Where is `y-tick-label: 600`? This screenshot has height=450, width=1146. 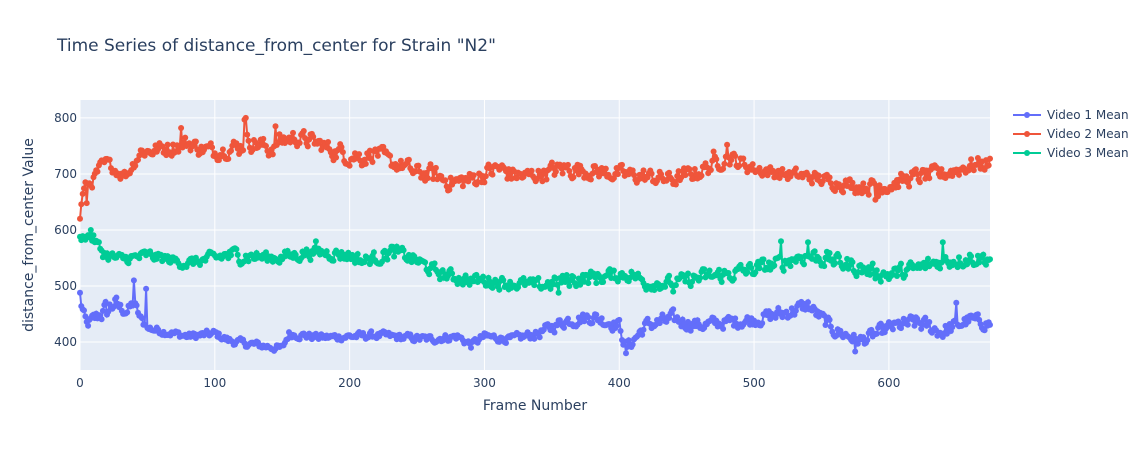
y-tick-label: 600 is located at coordinates (65, 230).